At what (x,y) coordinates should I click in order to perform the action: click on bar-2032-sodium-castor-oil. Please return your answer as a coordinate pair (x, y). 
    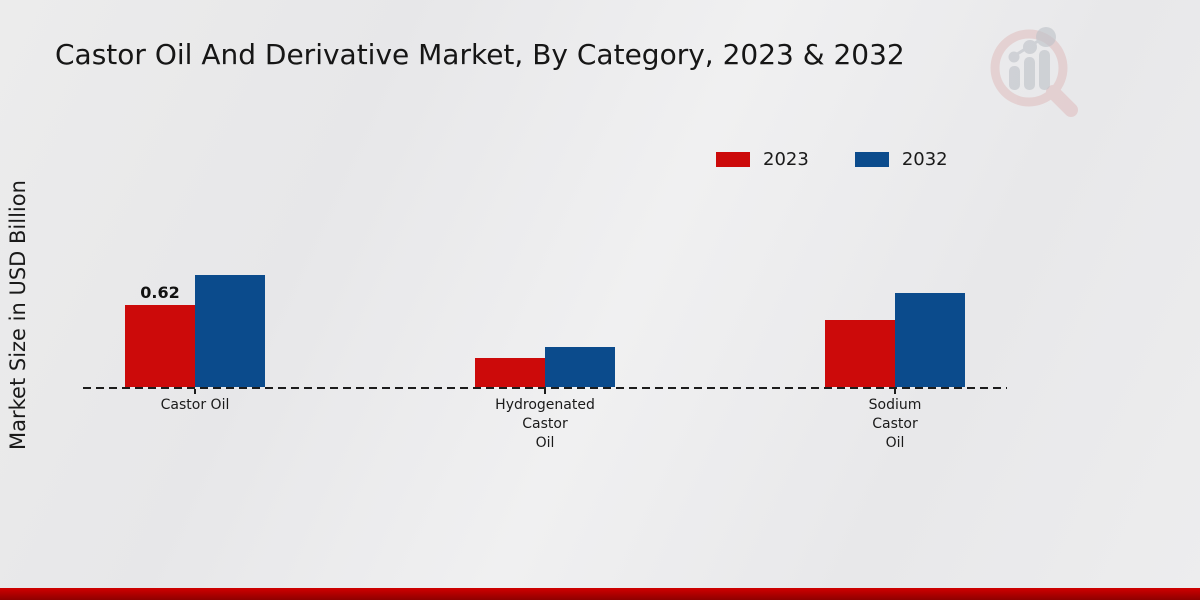
    Looking at the image, I should click on (930, 340).